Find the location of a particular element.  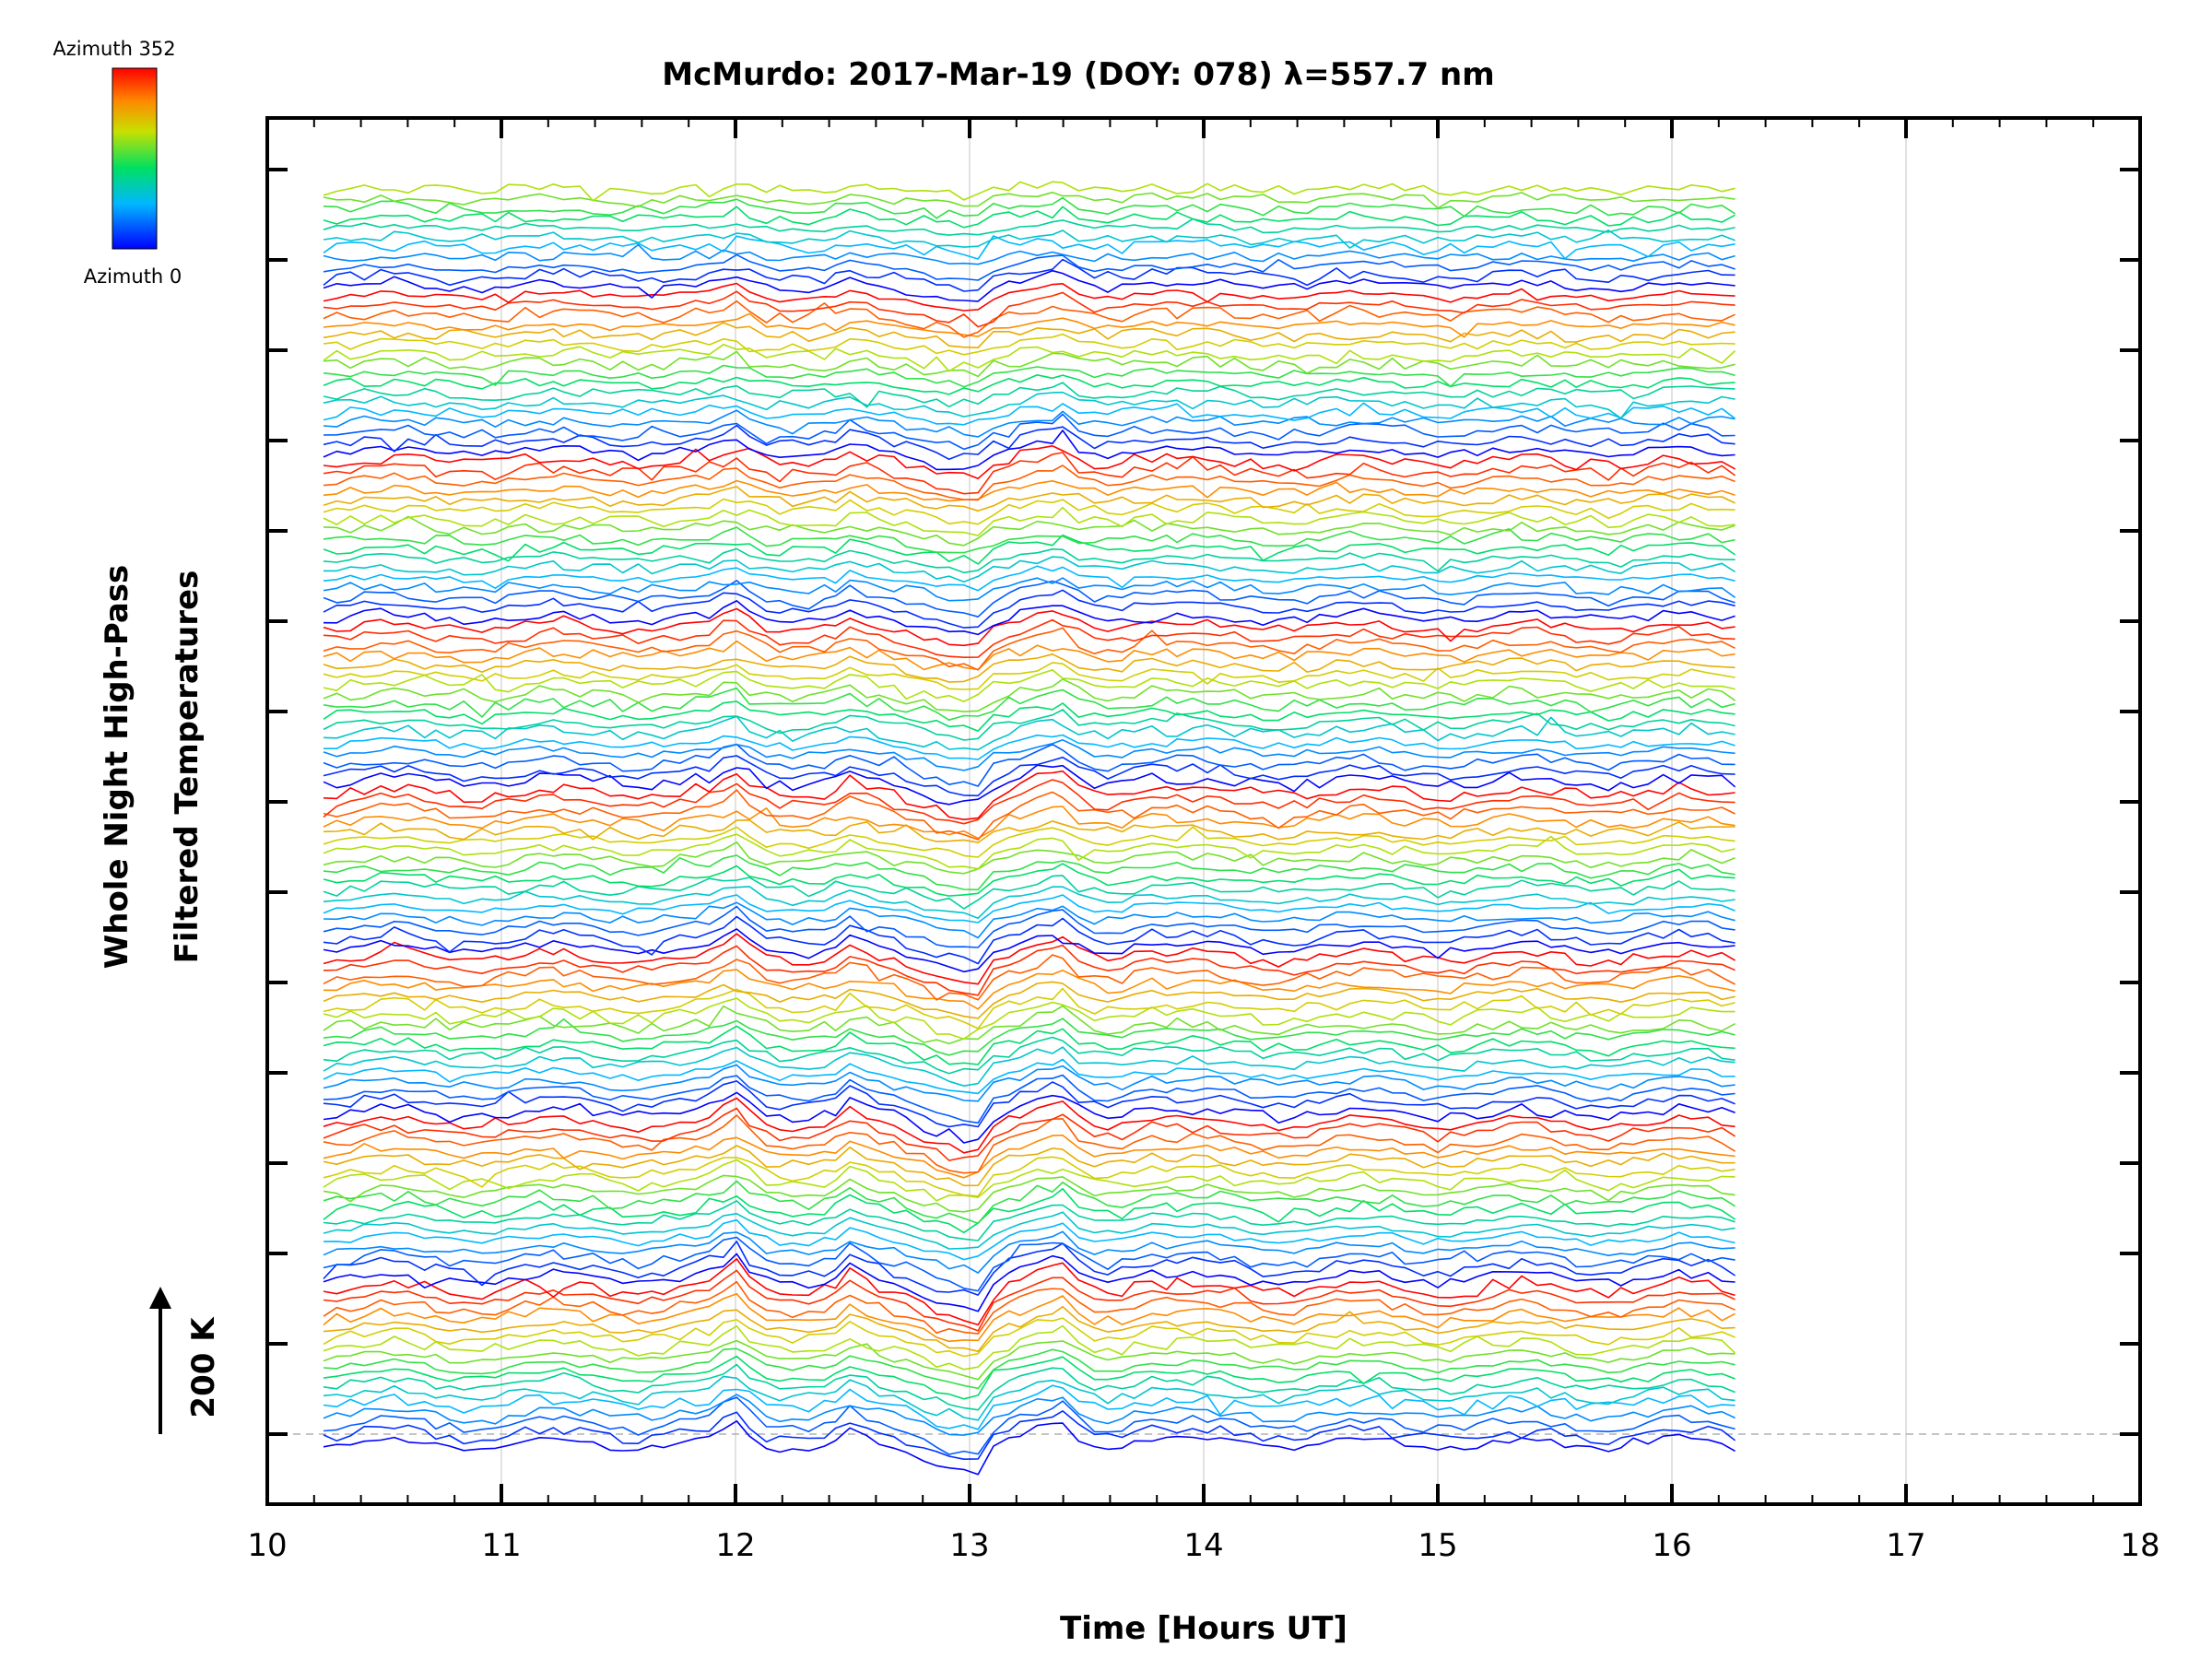

x-tick-label: 14 is located at coordinates (1203, 1545).